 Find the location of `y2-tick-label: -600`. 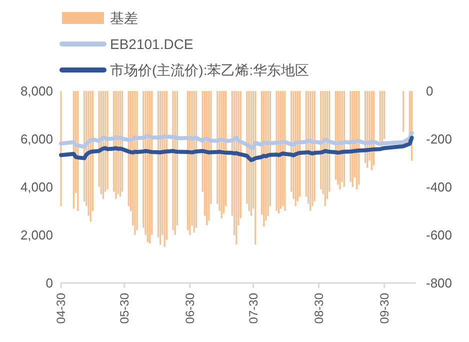

y2-tick-label: -600 is located at coordinates (439, 235).